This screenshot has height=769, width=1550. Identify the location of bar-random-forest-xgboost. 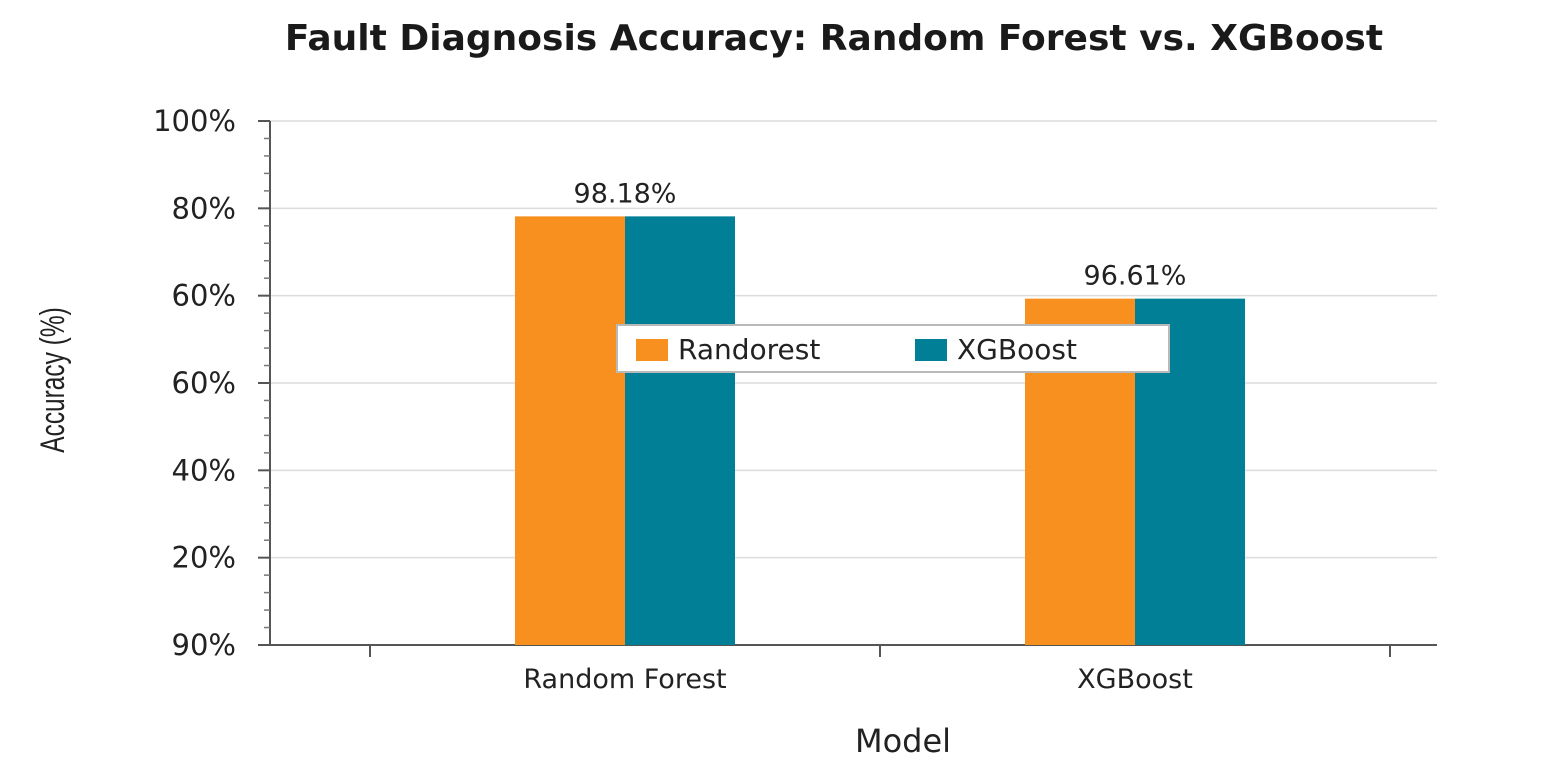
(680, 431).